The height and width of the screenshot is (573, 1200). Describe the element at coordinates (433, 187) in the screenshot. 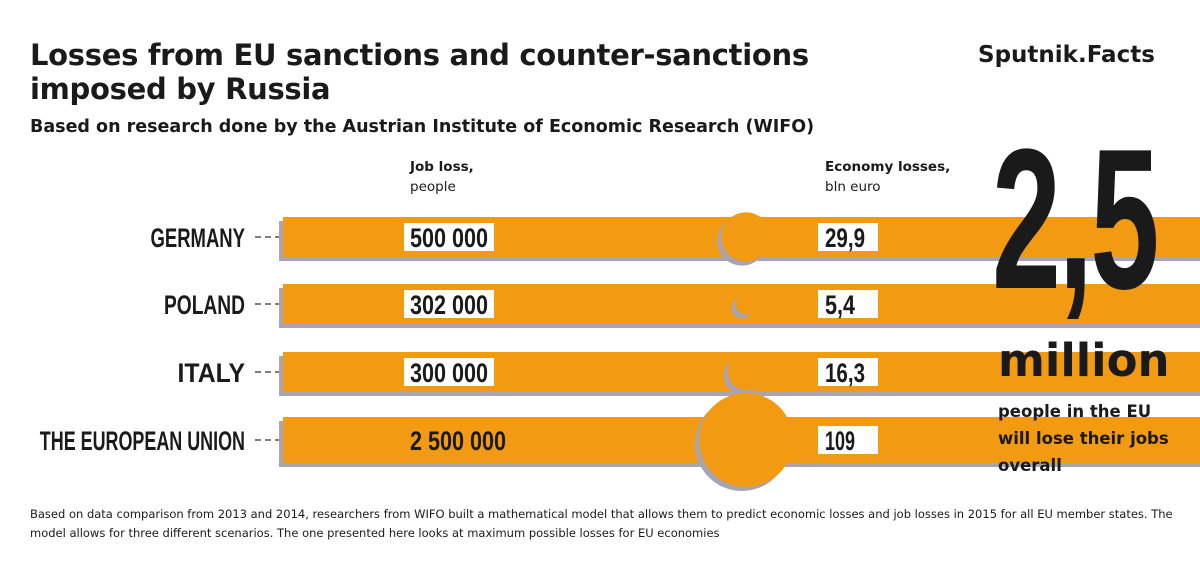

I see `jobs-column-unit: people` at that location.